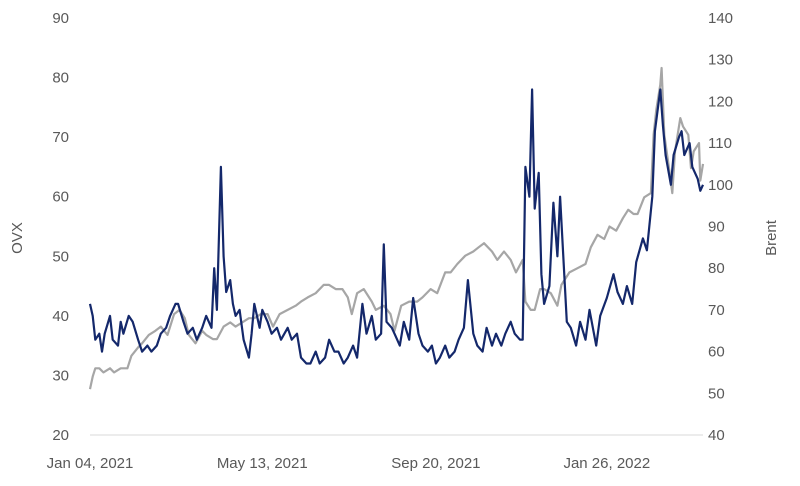  What do you see at coordinates (60, 316) in the screenshot?
I see `left-tick-label: 40` at bounding box center [60, 316].